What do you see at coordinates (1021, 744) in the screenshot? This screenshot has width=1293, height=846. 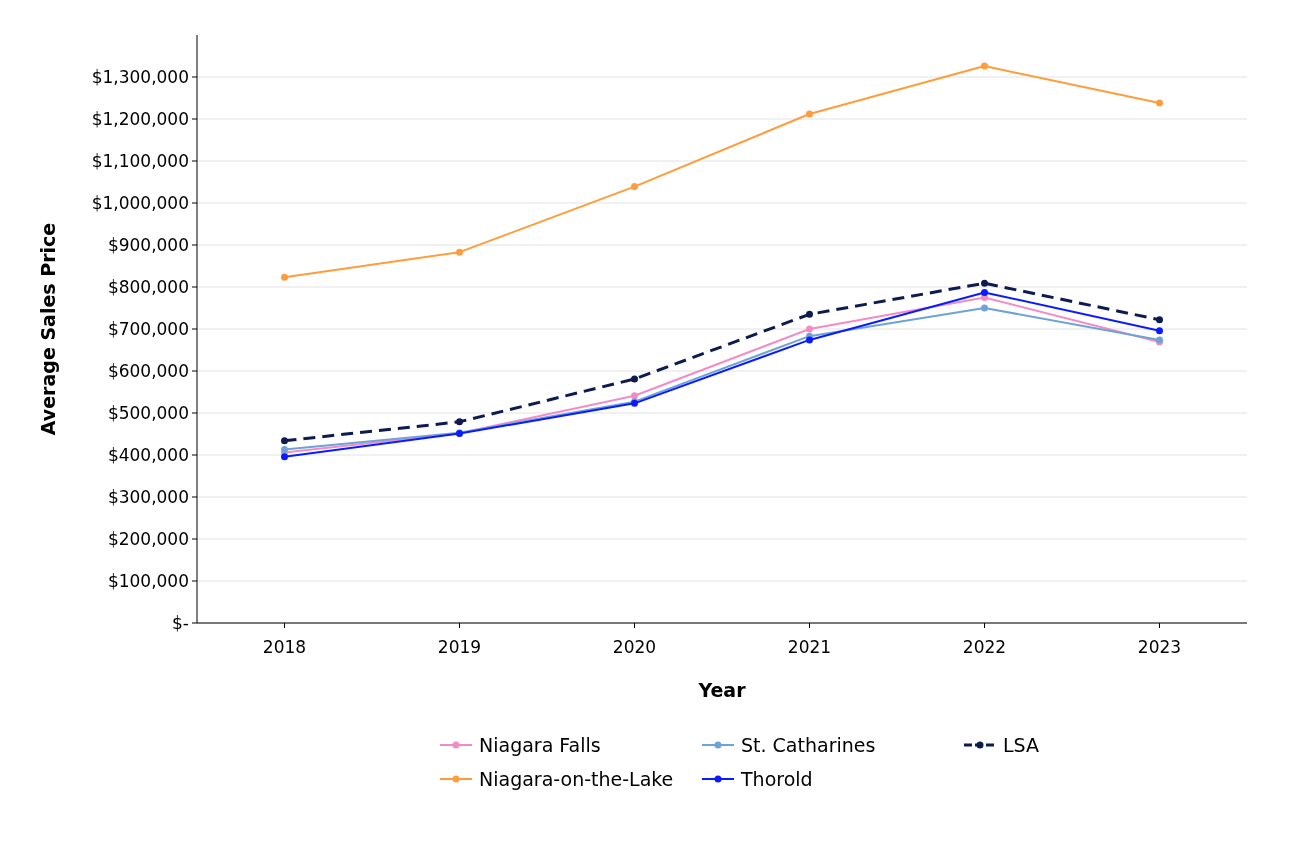 I see `legend-label: LSA` at bounding box center [1021, 744].